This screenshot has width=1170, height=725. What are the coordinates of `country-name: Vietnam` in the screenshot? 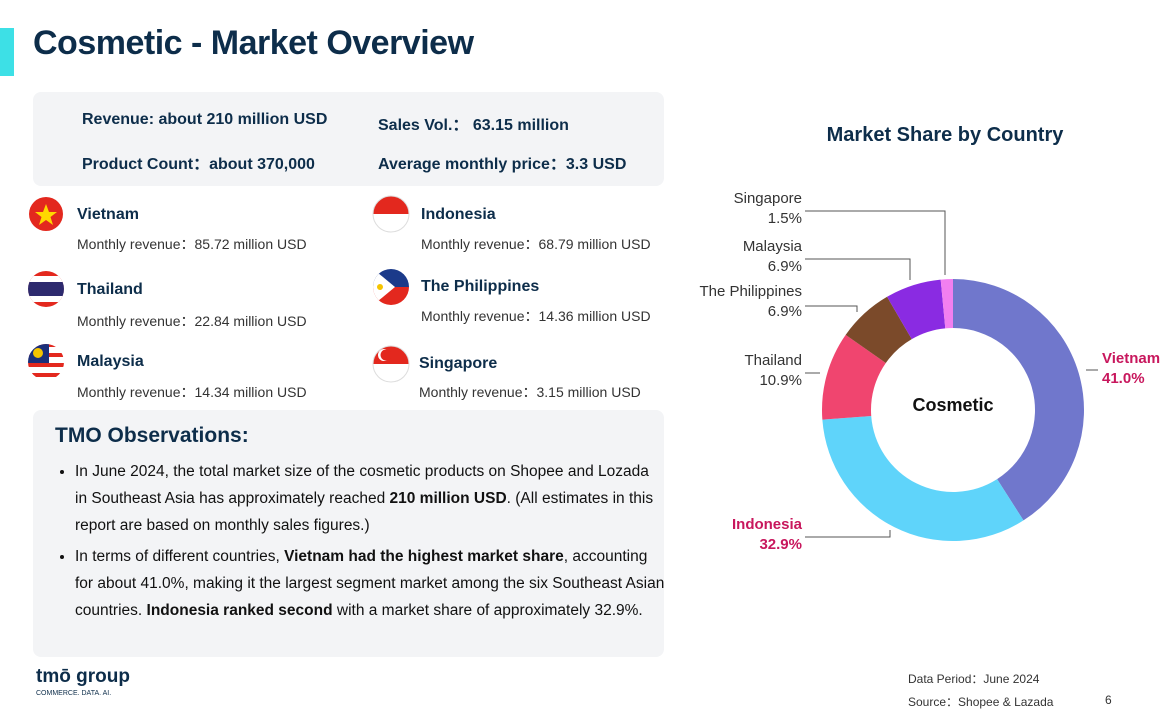 It's located at (108, 214).